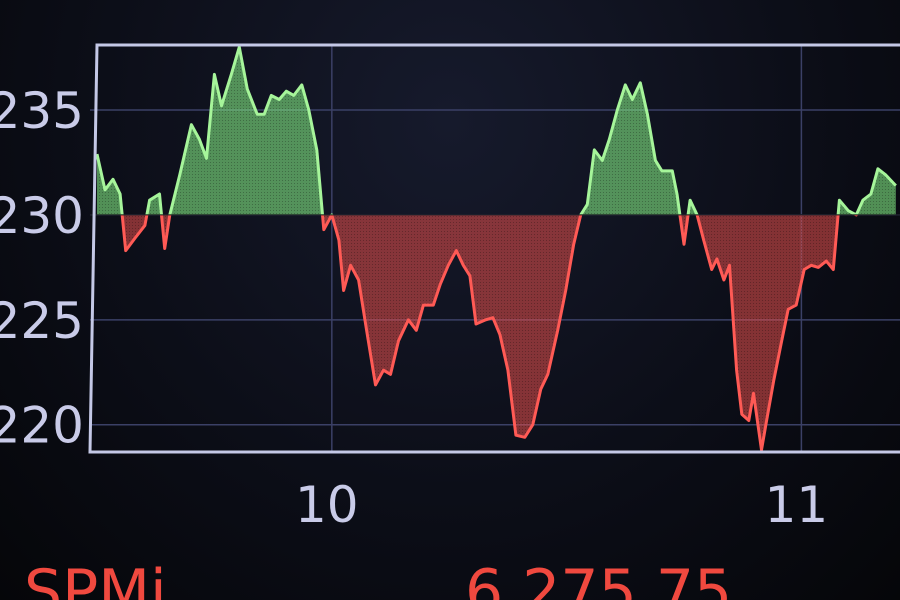 The image size is (900, 600). What do you see at coordinates (95, 578) in the screenshot?
I see `ticker-symbol: SPMi` at bounding box center [95, 578].